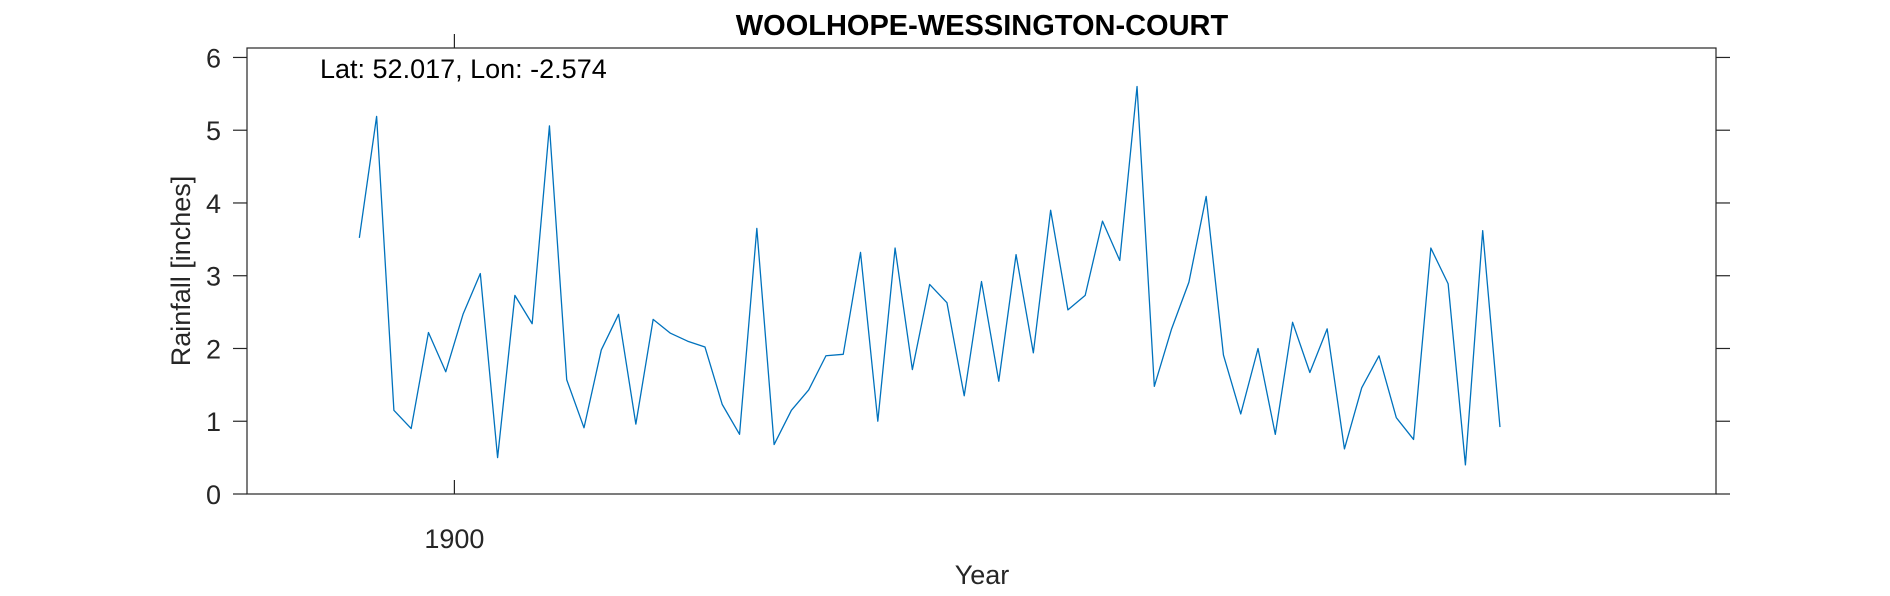  What do you see at coordinates (982, 26) in the screenshot?
I see `chart-title: WOOLHOPE-WESSINGTON-COURT` at bounding box center [982, 26].